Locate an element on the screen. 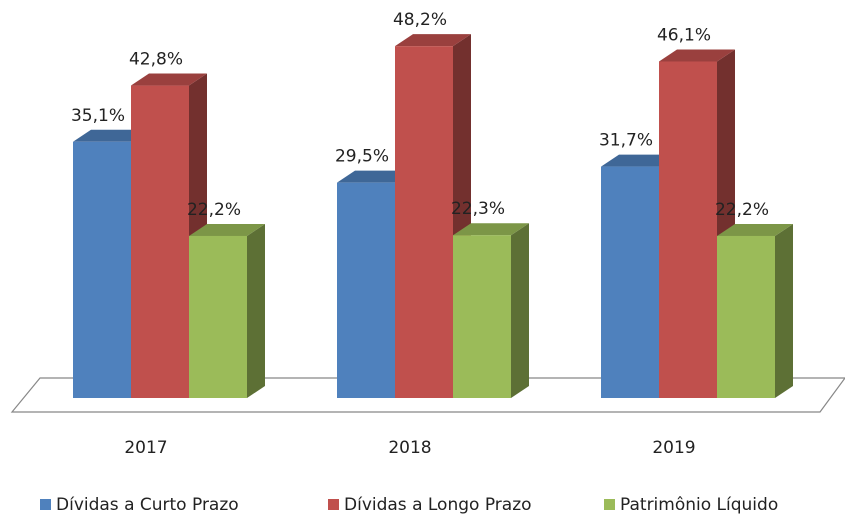  data-label: 46,1% is located at coordinates (684, 35).